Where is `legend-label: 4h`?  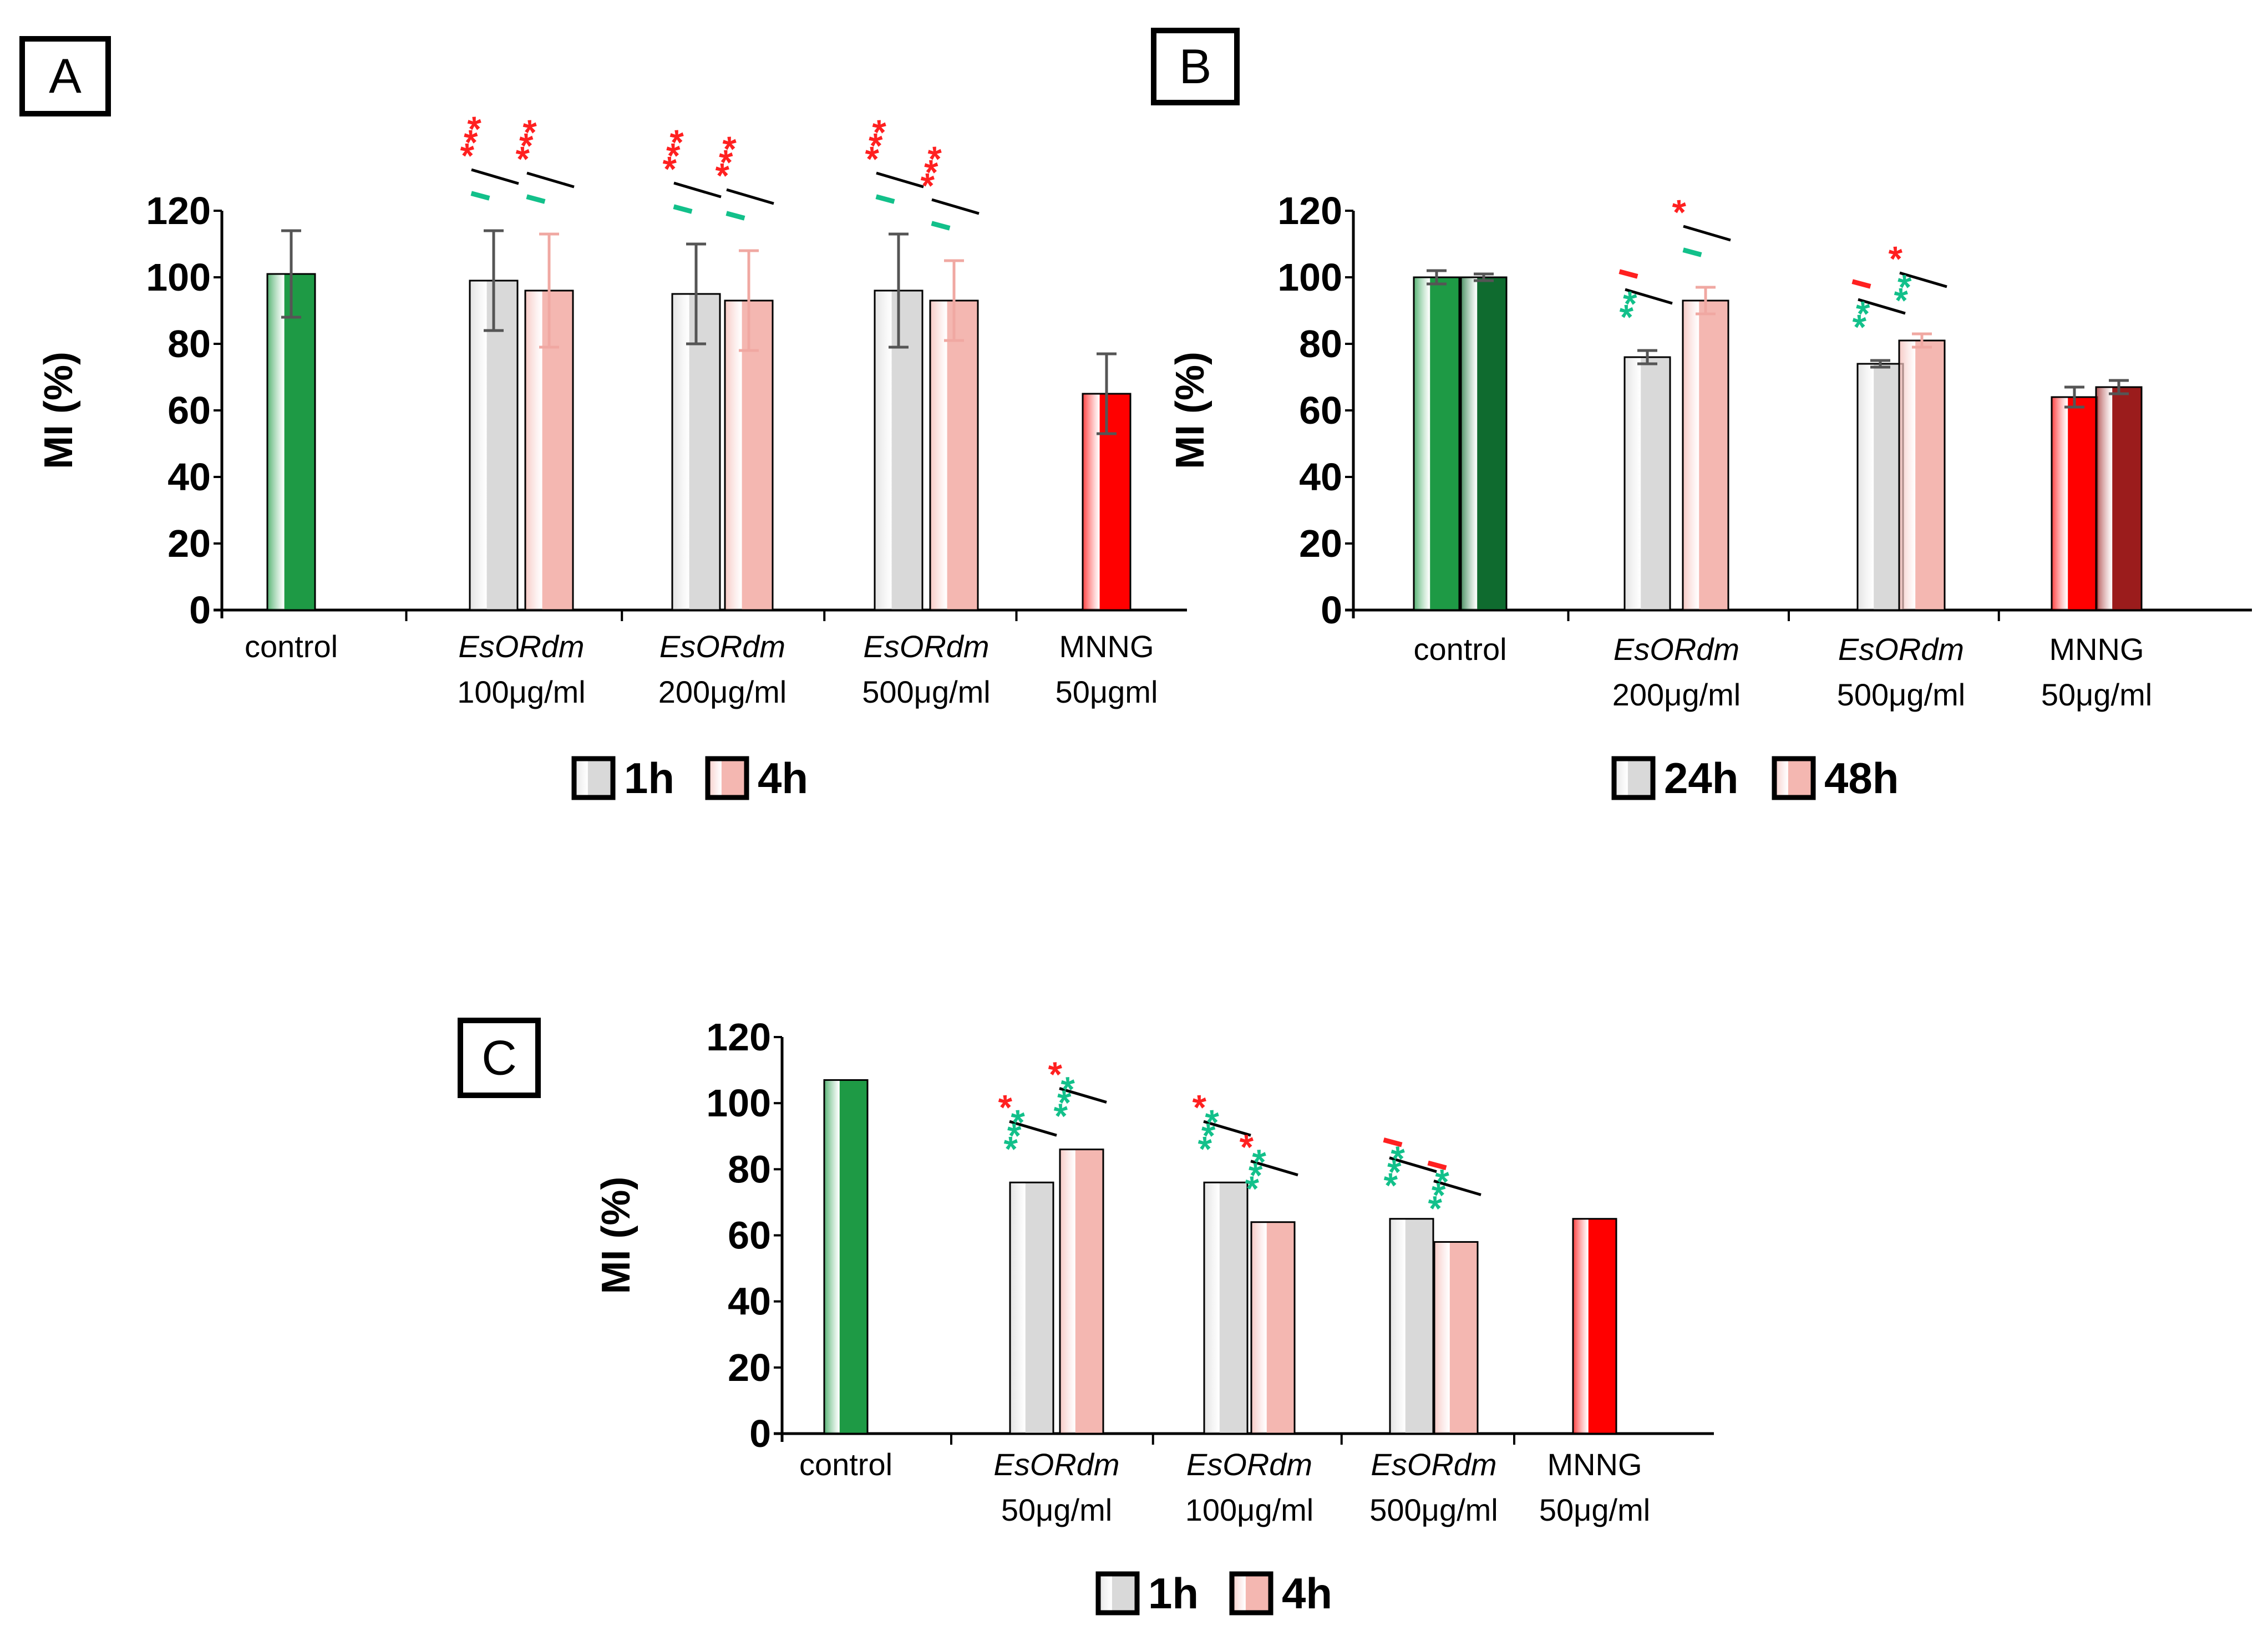 legend-label: 4h is located at coordinates (783, 778).